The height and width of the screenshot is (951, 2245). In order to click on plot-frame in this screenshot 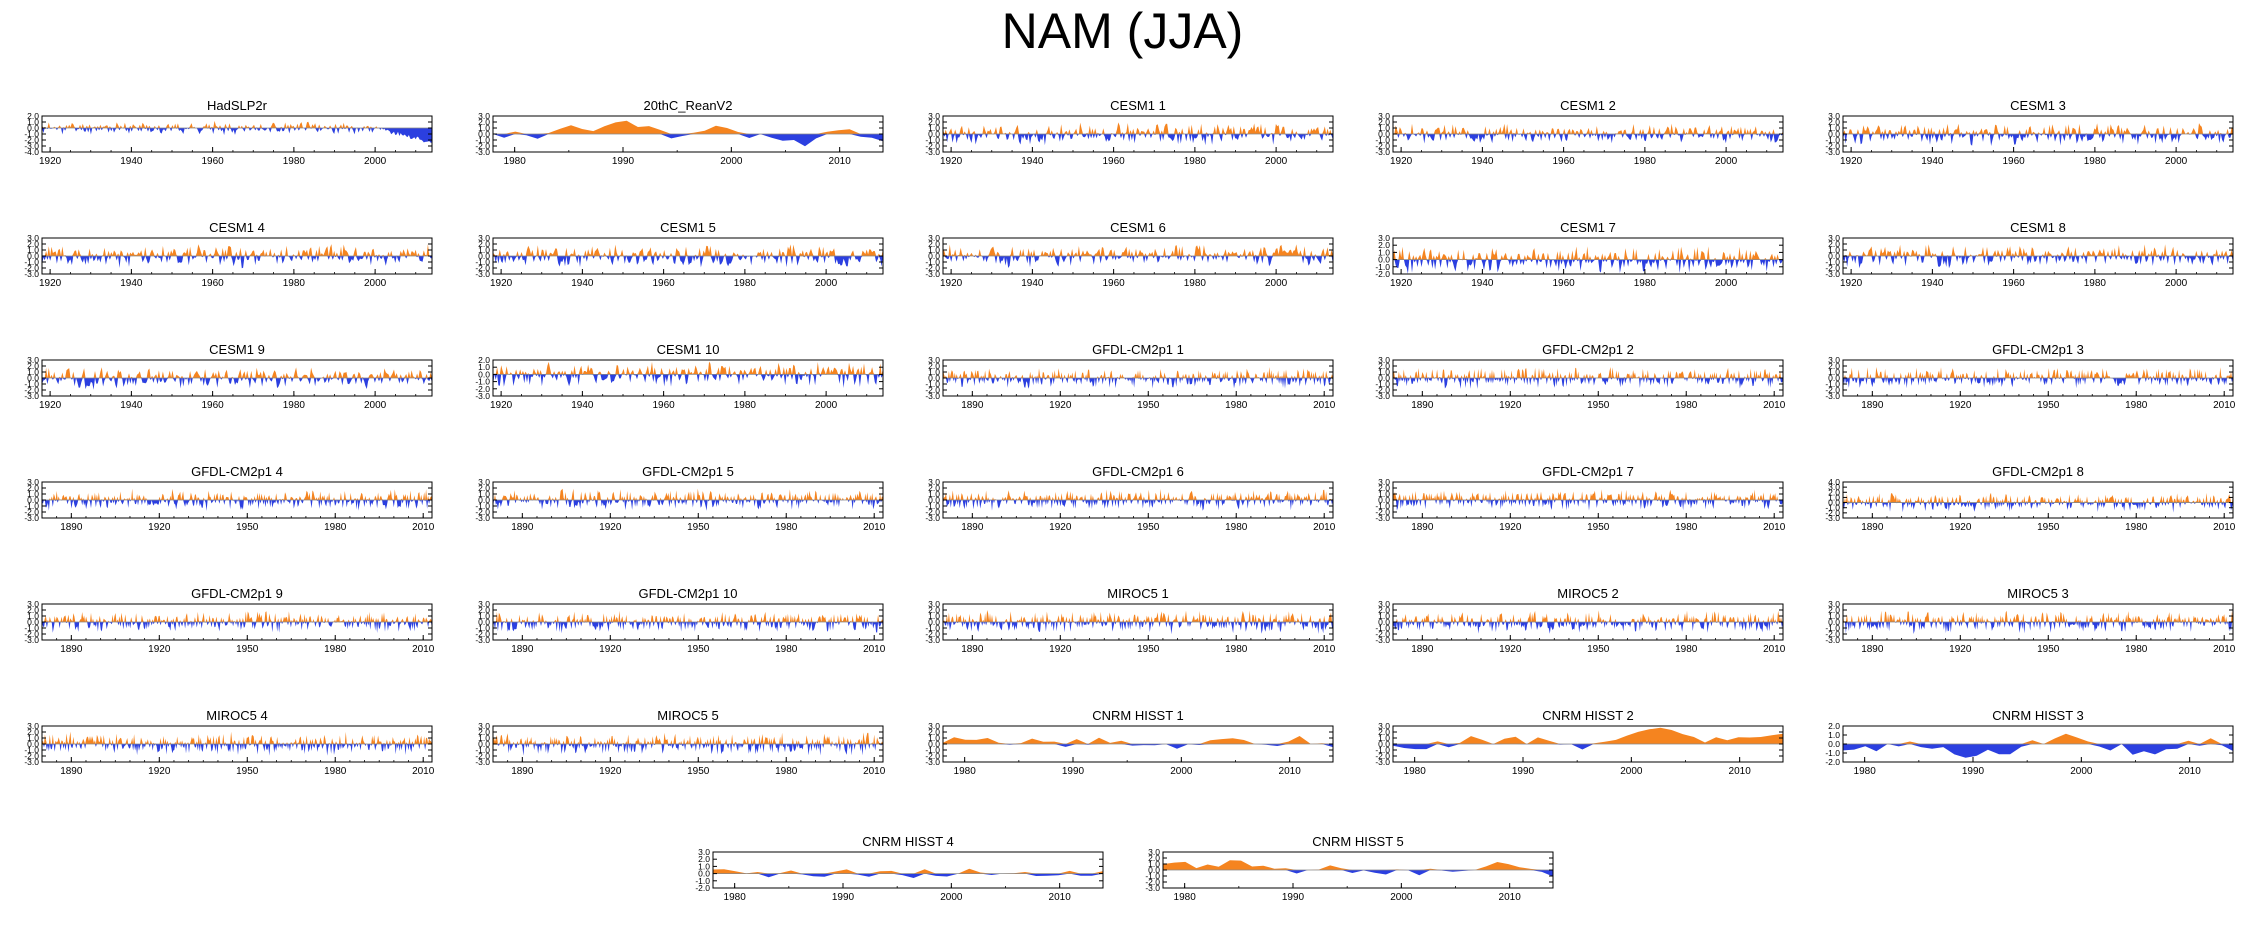, I will do `click(1588, 256)`.